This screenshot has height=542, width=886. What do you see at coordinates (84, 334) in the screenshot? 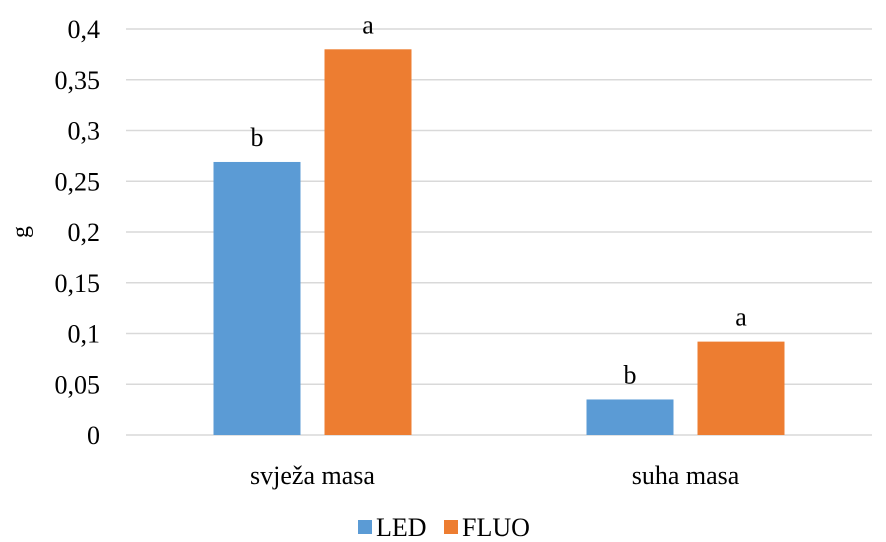
I see `y-tick-label: 0,1` at bounding box center [84, 334].